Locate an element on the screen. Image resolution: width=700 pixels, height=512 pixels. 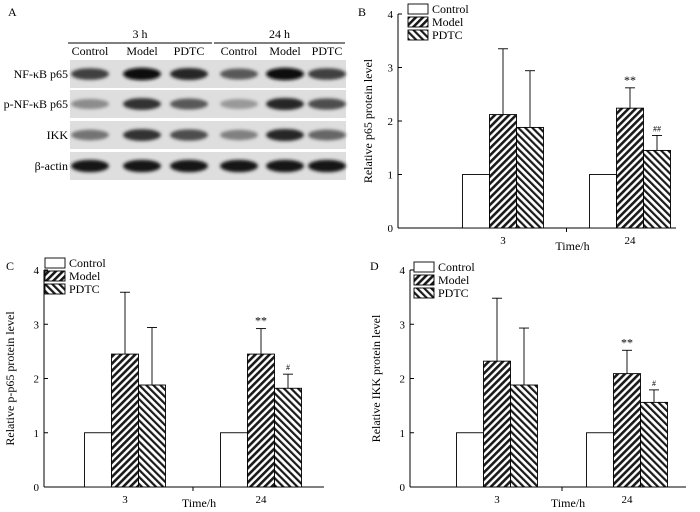
protein-label: p-NF-κB p65 is located at coordinates (36, 104).